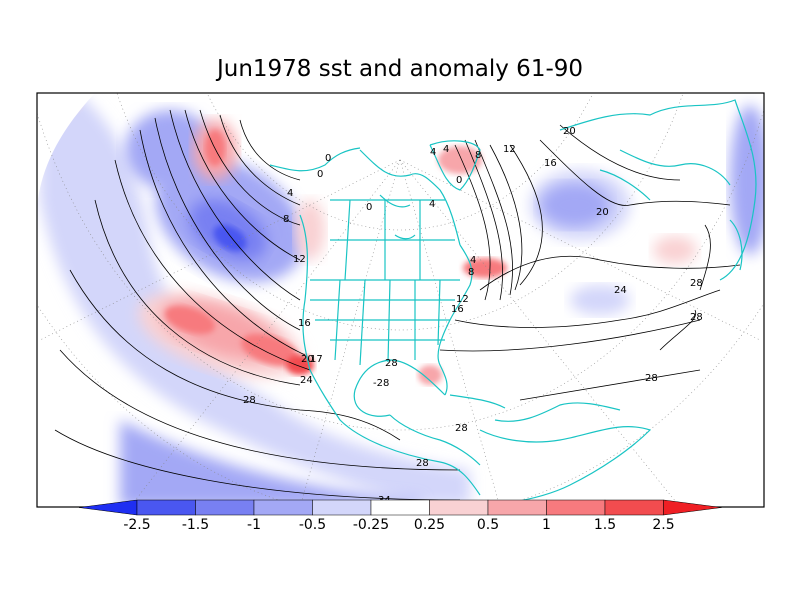 This screenshot has width=800, height=600. What do you see at coordinates (429, 525) in the screenshot?
I see `colorbar-tick-label: 0.25` at bounding box center [429, 525].